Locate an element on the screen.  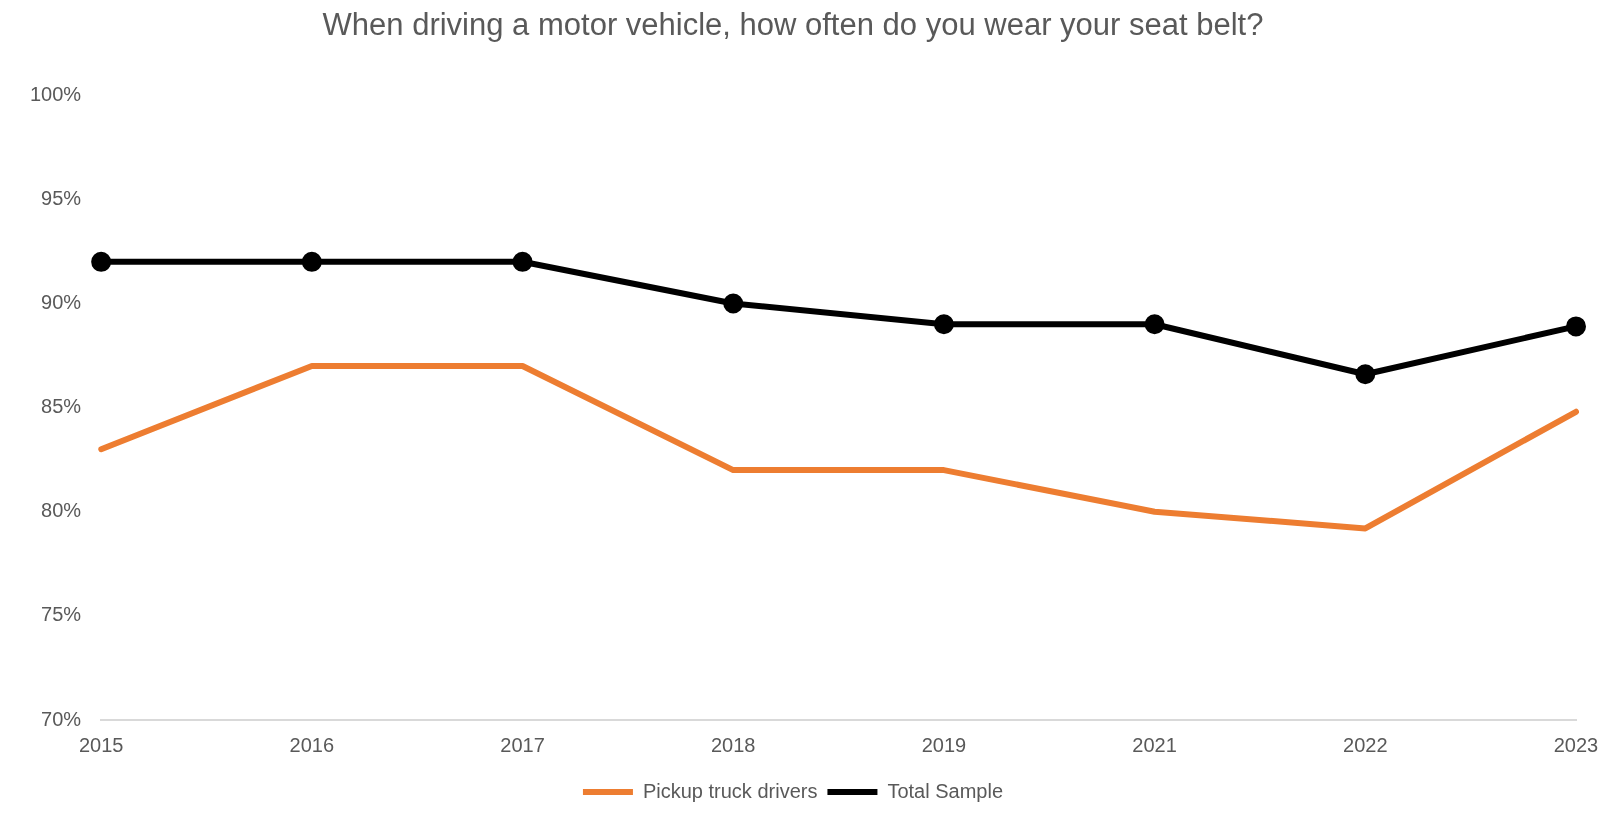
y-tick-label: 70% is located at coordinates (61, 718).